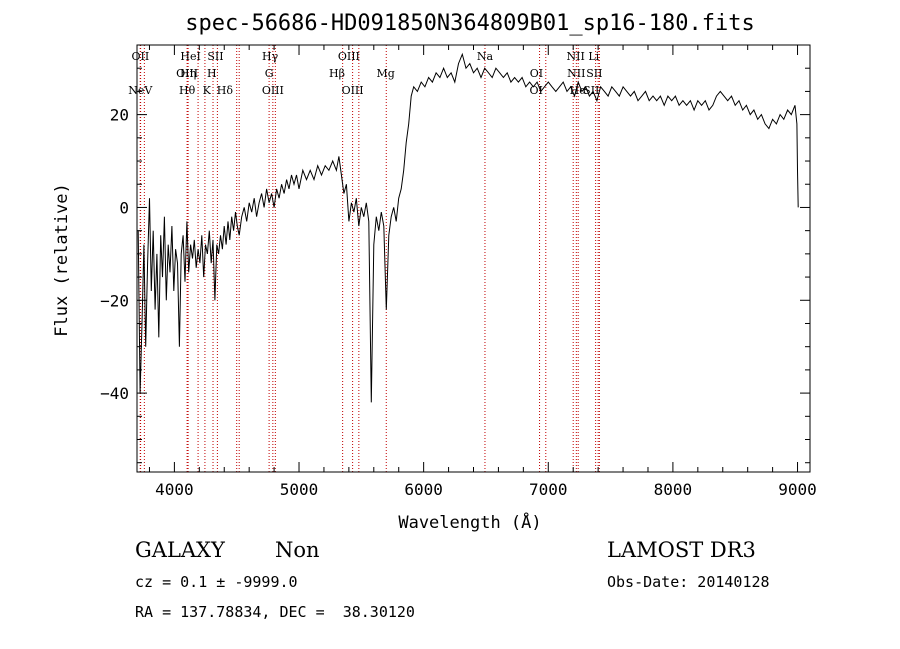 This screenshot has width=900, height=649. I want to click on y-tick-label: −40, so click(114, 393).